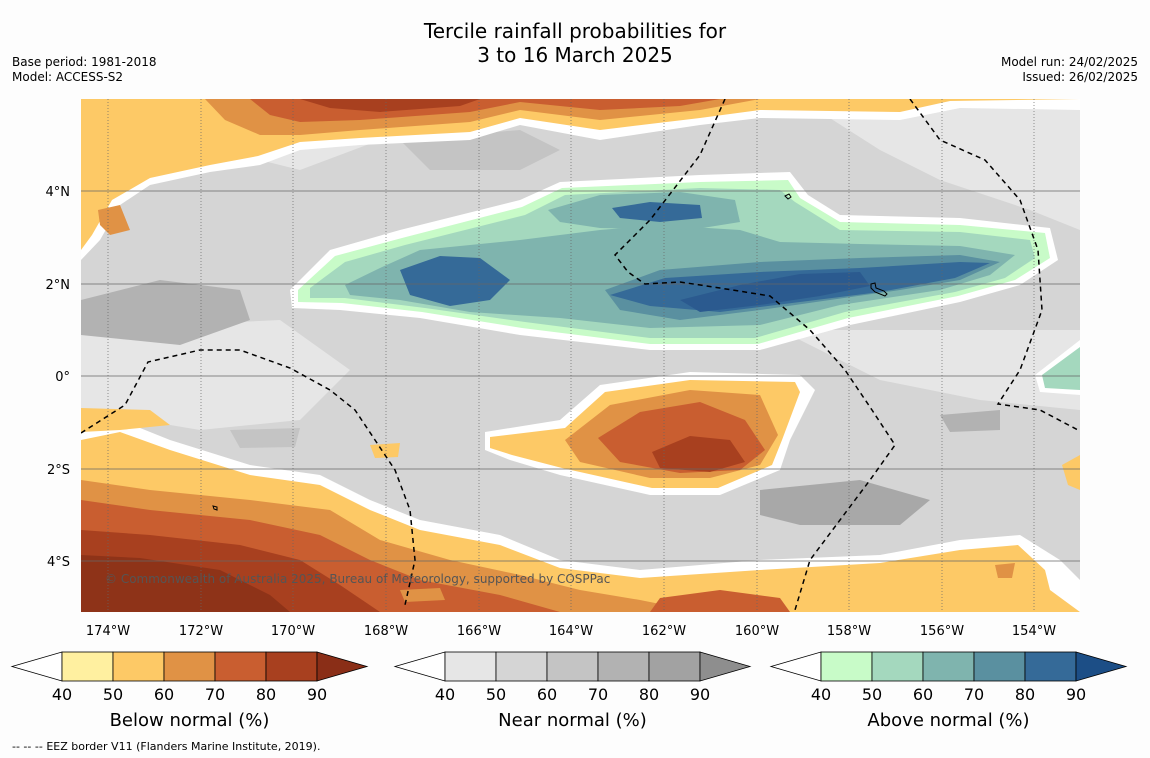  I want to click on lon-label: 162°W, so click(664, 631).